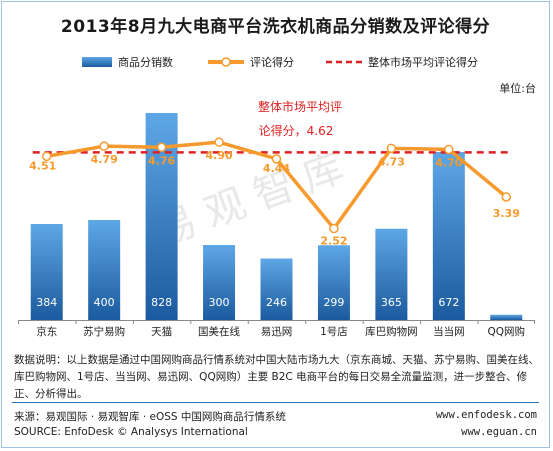 This screenshot has width=553, height=451. Describe the element at coordinates (334, 331) in the screenshot. I see `x-tick-label: 1号店` at that location.